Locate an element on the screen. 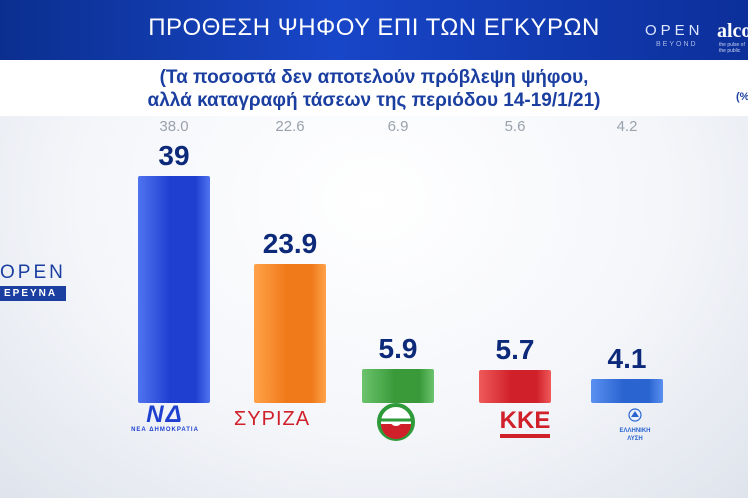 The height and width of the screenshot is (498, 748). nd-logo-sub: ΝΕΑ ΔΗΜΟΚΡΑΤΙΑ is located at coordinates (165, 430).